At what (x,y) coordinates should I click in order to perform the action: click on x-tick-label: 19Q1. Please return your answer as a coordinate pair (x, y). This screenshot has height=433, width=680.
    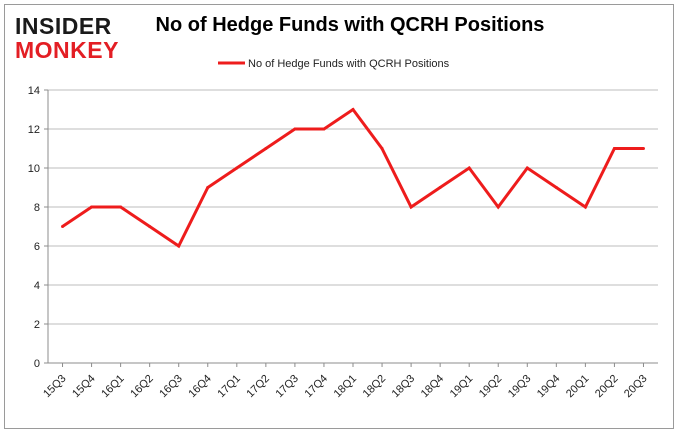
    Looking at the image, I should click on (462, 387).